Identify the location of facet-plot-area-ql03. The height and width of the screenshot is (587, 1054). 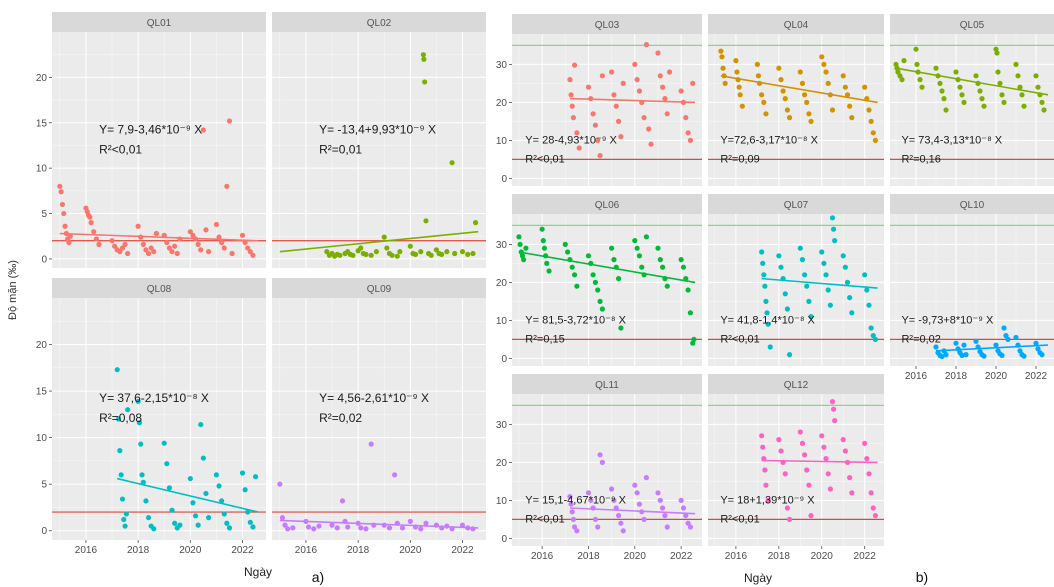
(607, 110).